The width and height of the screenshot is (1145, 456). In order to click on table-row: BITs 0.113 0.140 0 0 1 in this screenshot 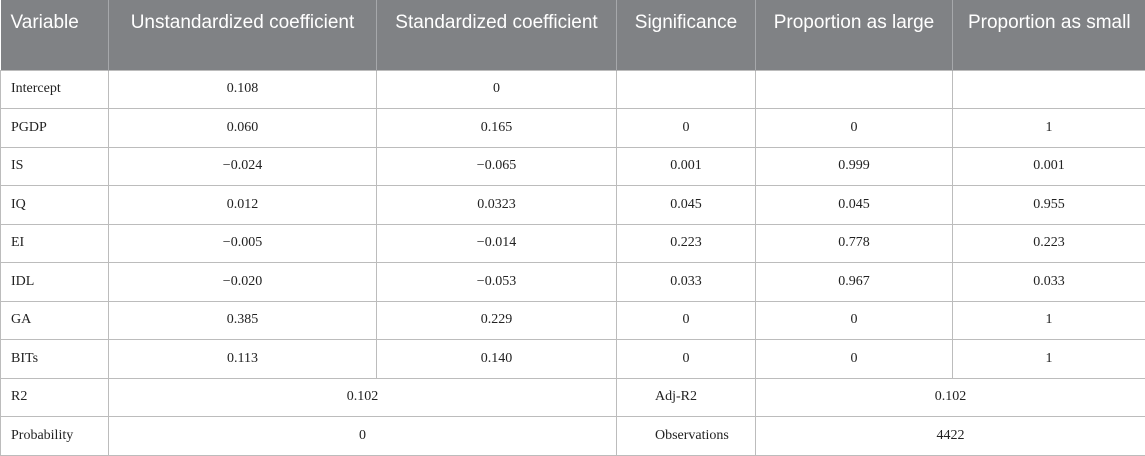, I will do `click(572, 359)`.